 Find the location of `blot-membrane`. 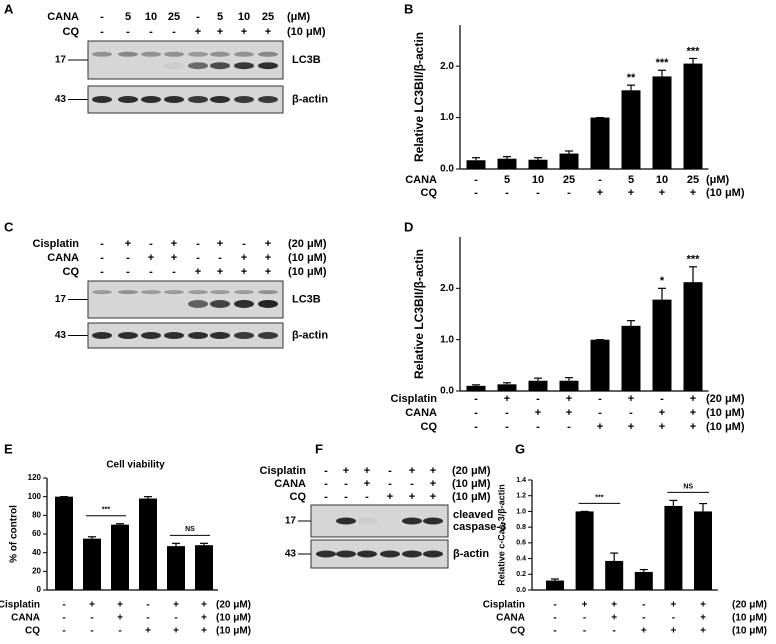

blot-membrane is located at coordinates (185, 299).